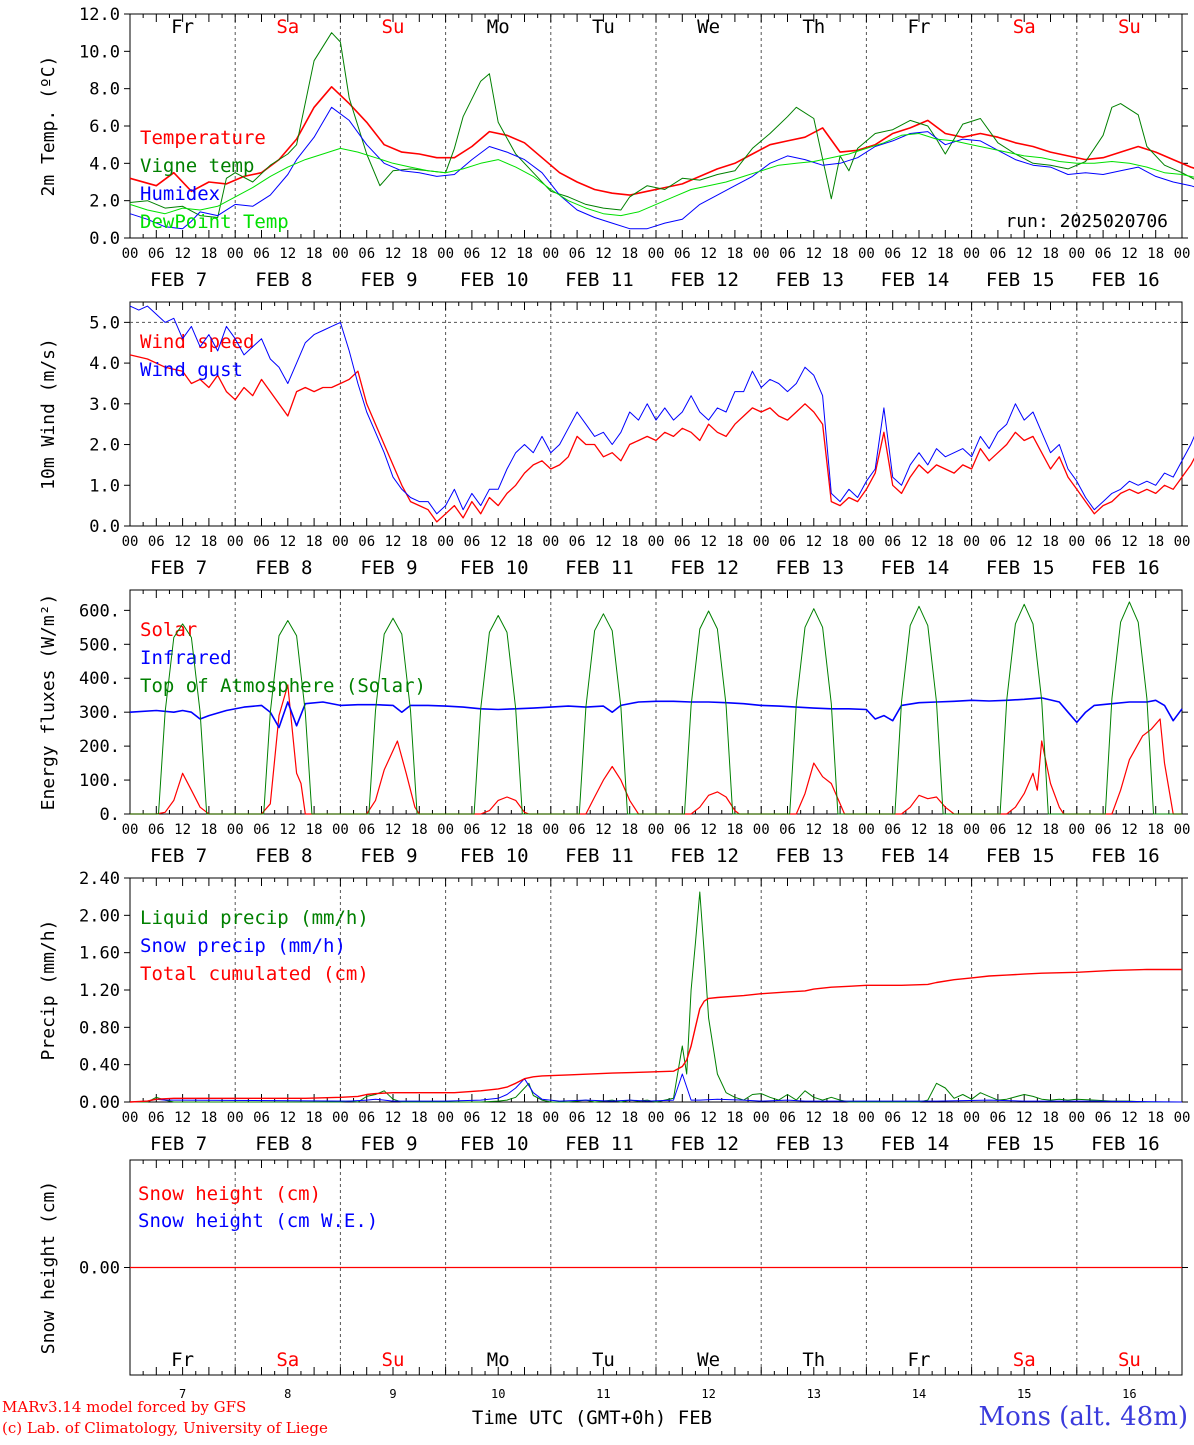  Describe the element at coordinates (178, 856) in the screenshot. I see `date-label: FEB 7` at that location.